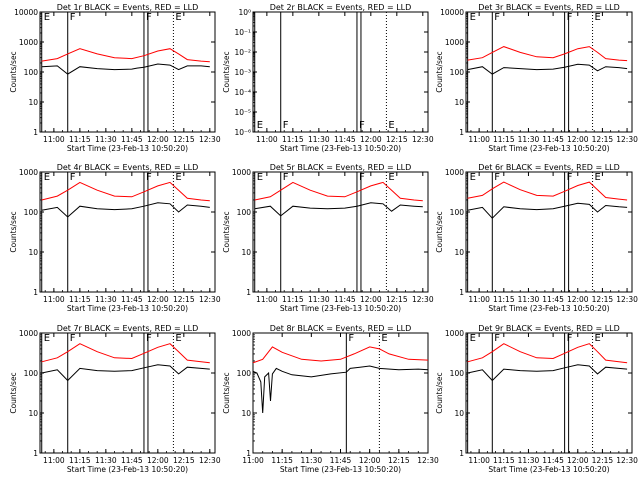  Describe the element at coordinates (549, 328) in the screenshot. I see `panel-title: Det 9r BLACK = Events, RED = LLD` at that location.